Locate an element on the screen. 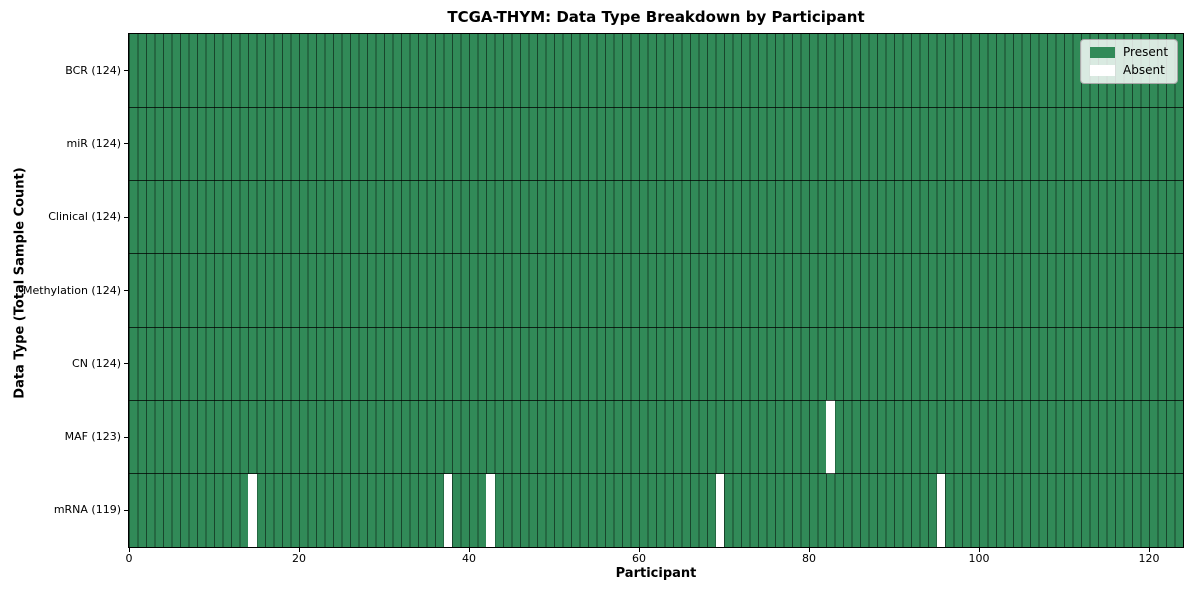 The width and height of the screenshot is (1200, 600). row-bcr is located at coordinates (656, 71).